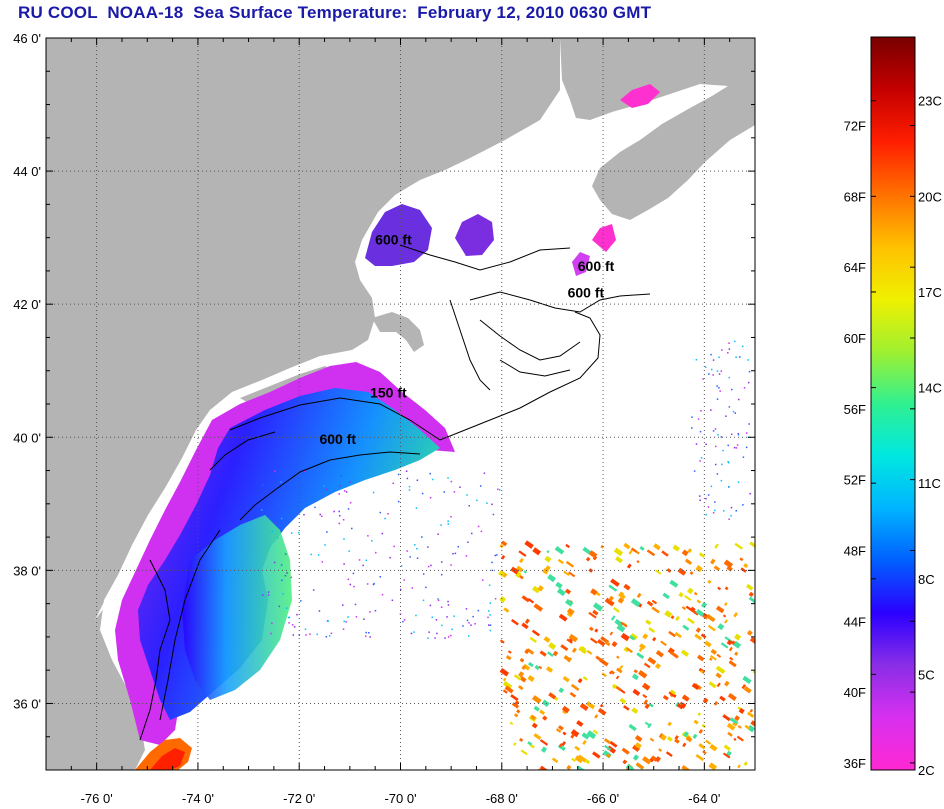 This screenshot has height=809, width=944. Describe the element at coordinates (930, 388) in the screenshot. I see `colorbar-celsius-label: 14C` at that location.